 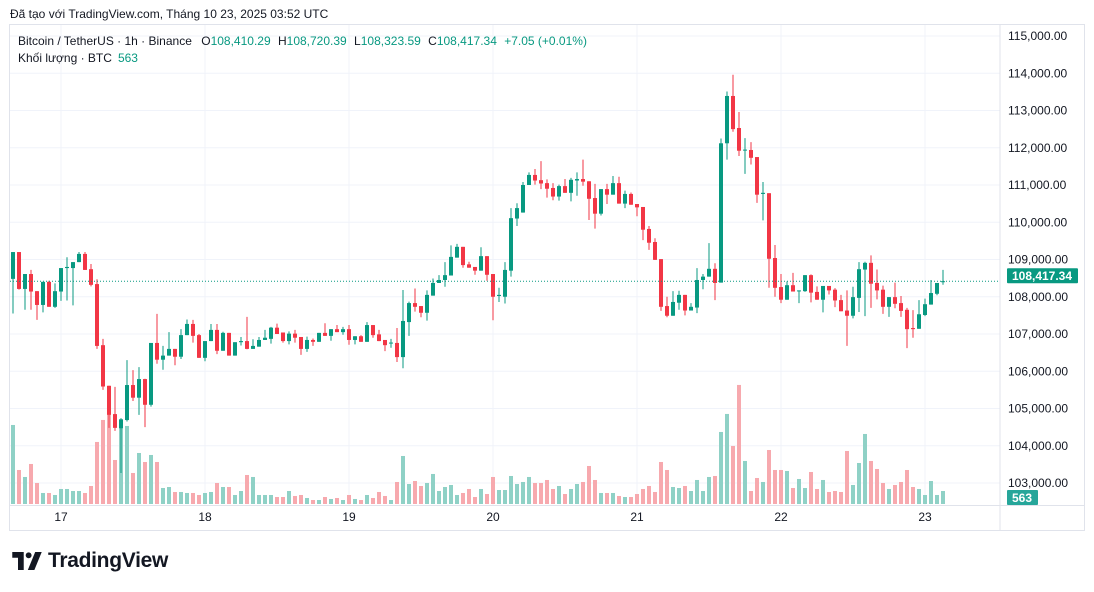 I want to click on symbol-name: Bitcoin / TetherUS · 1h · Binance, so click(x=105, y=41).